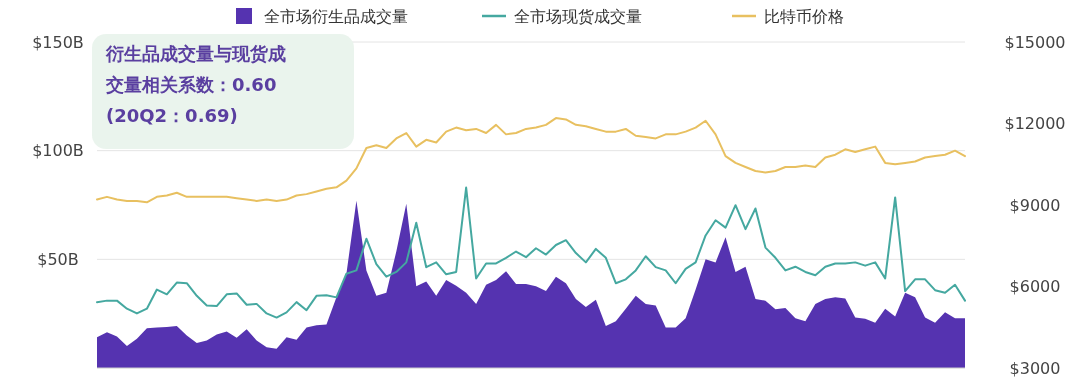 The width and height of the screenshot is (1080, 389). What do you see at coordinates (1035, 124) in the screenshot?
I see `y2-tick-label: $12000` at bounding box center [1035, 124].